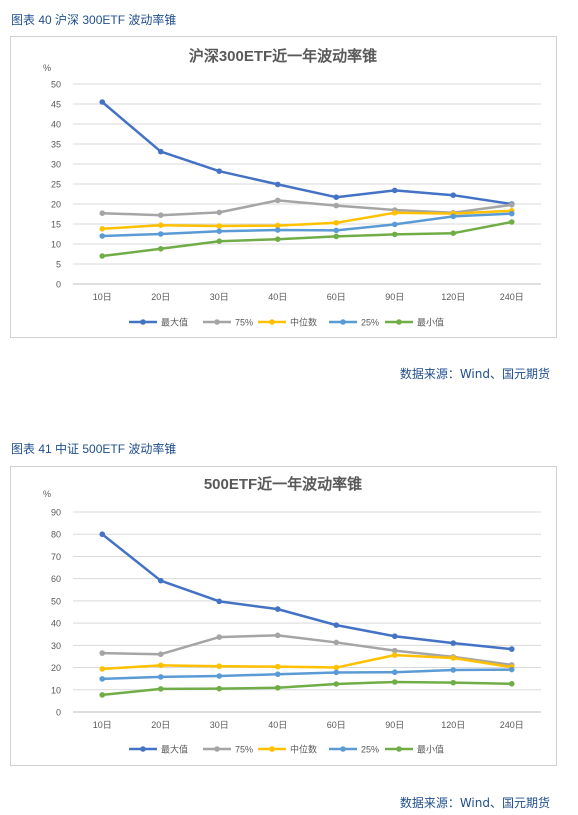 This screenshot has width=578, height=815. I want to click on x-tick-label: 10日, so click(102, 297).